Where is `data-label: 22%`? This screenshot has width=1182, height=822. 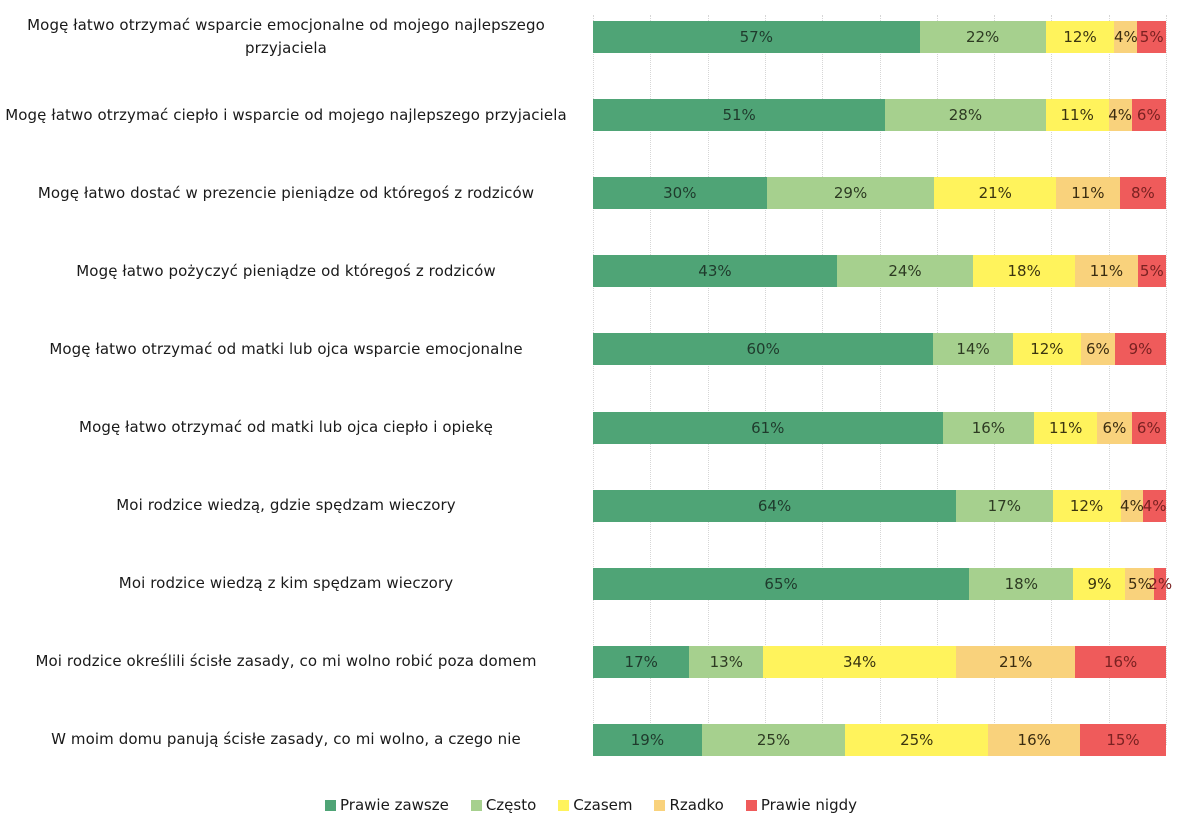
data-label: 22% is located at coordinates (982, 37).